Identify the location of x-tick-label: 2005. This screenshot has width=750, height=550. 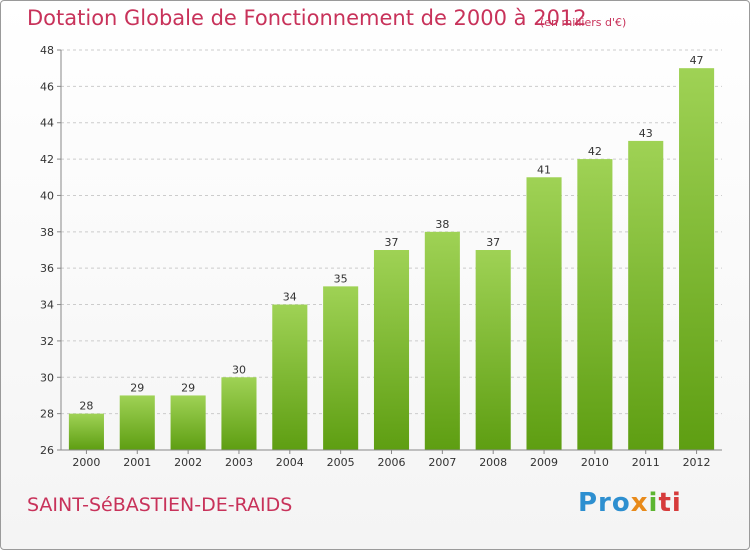
(341, 462).